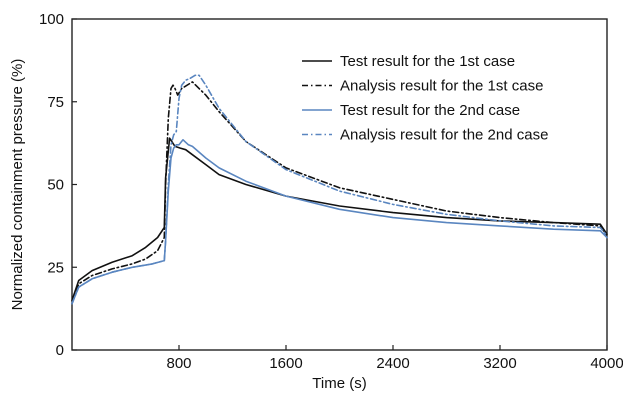 This screenshot has height=395, width=623. I want to click on x-axis: 800 1600 2400 3200 4000, so click(394, 358).